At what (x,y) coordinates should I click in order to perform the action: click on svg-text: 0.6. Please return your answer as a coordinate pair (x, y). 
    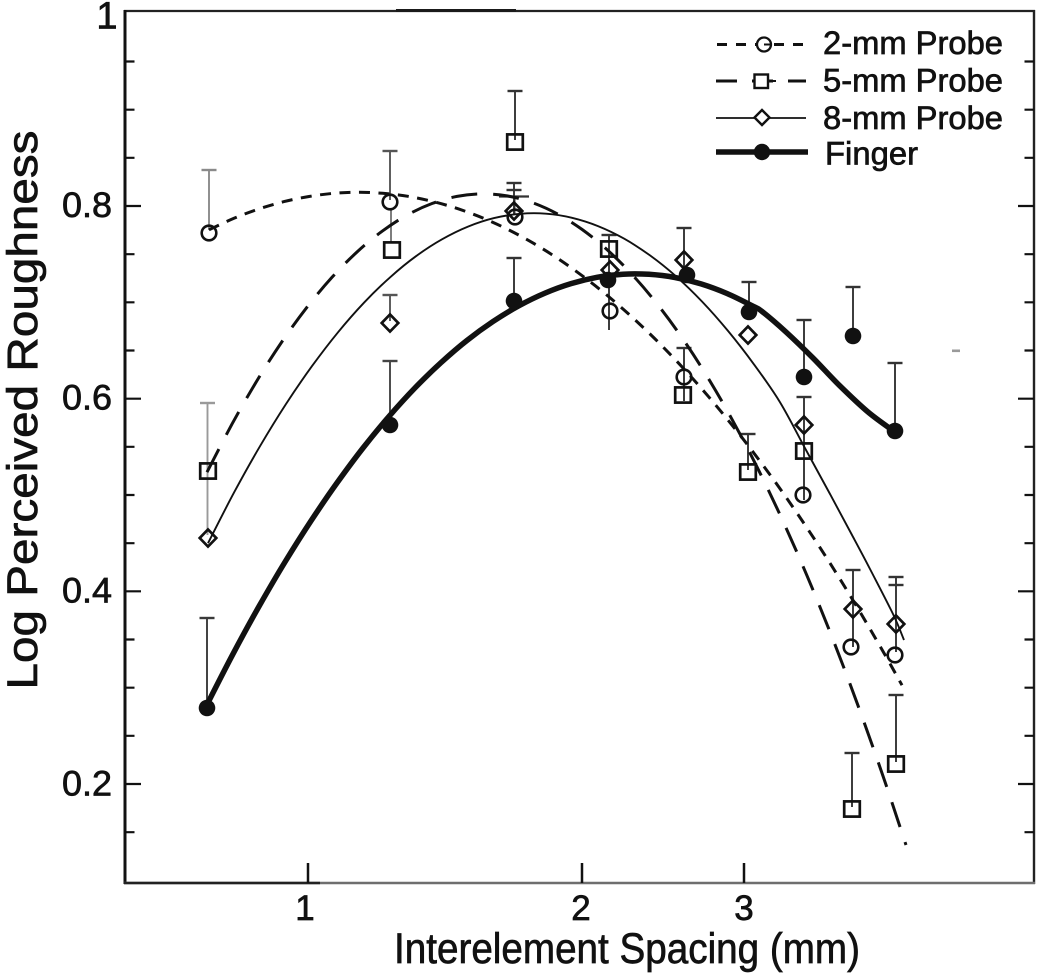
    Looking at the image, I should click on (87, 398).